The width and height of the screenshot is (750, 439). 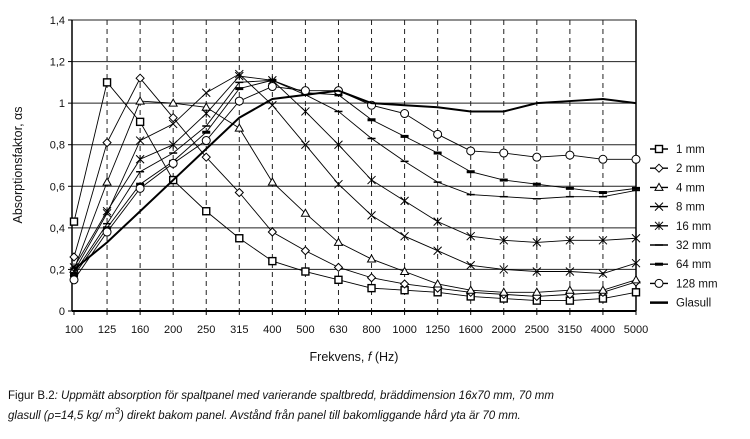 What do you see at coordinates (690, 188) in the screenshot?
I see `legend-label: 4 mm` at bounding box center [690, 188].